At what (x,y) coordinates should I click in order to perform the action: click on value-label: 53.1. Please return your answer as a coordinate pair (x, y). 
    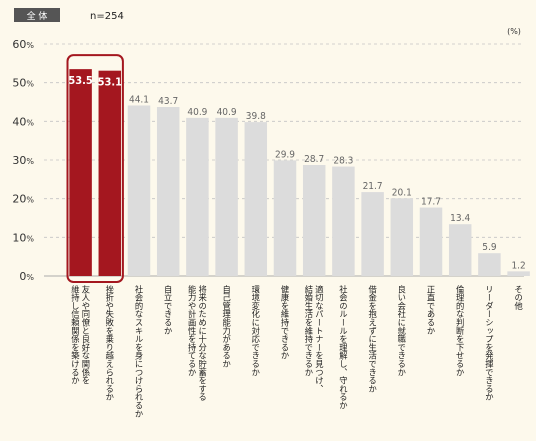
    Looking at the image, I should click on (110, 82).